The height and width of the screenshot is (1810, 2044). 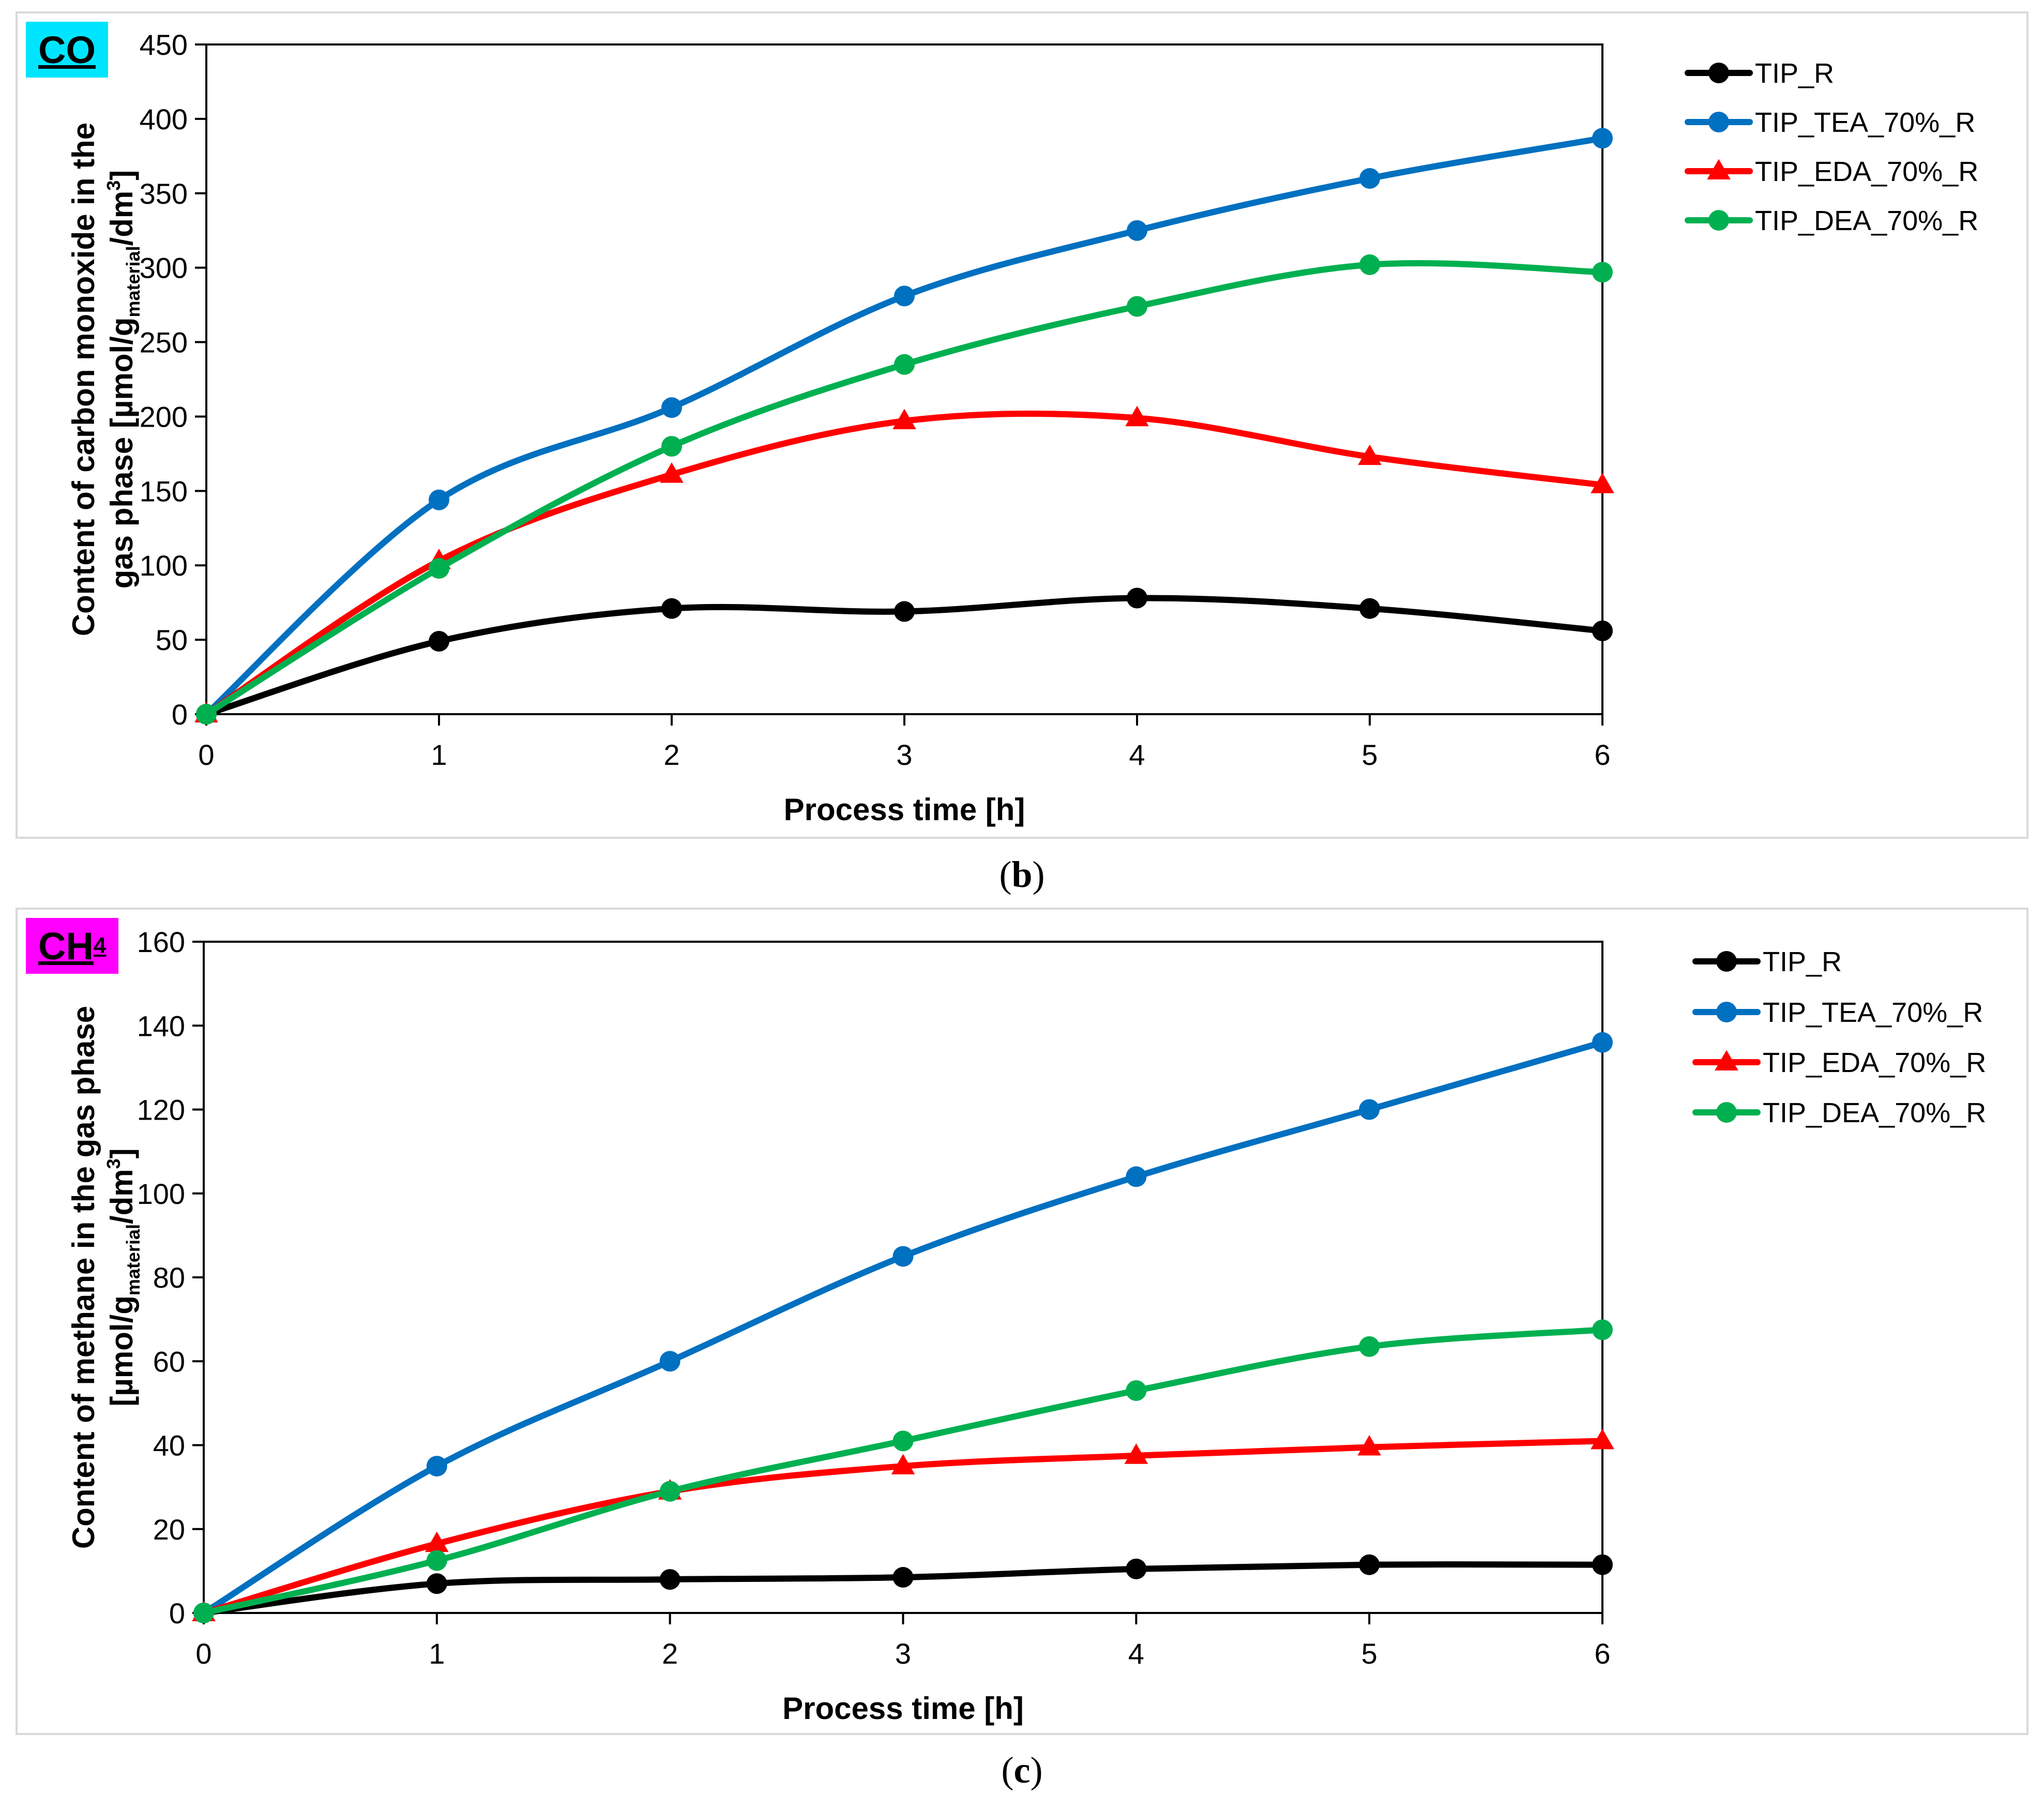 What do you see at coordinates (1022, 874) in the screenshot?
I see `caption-b: (b)` at bounding box center [1022, 874].